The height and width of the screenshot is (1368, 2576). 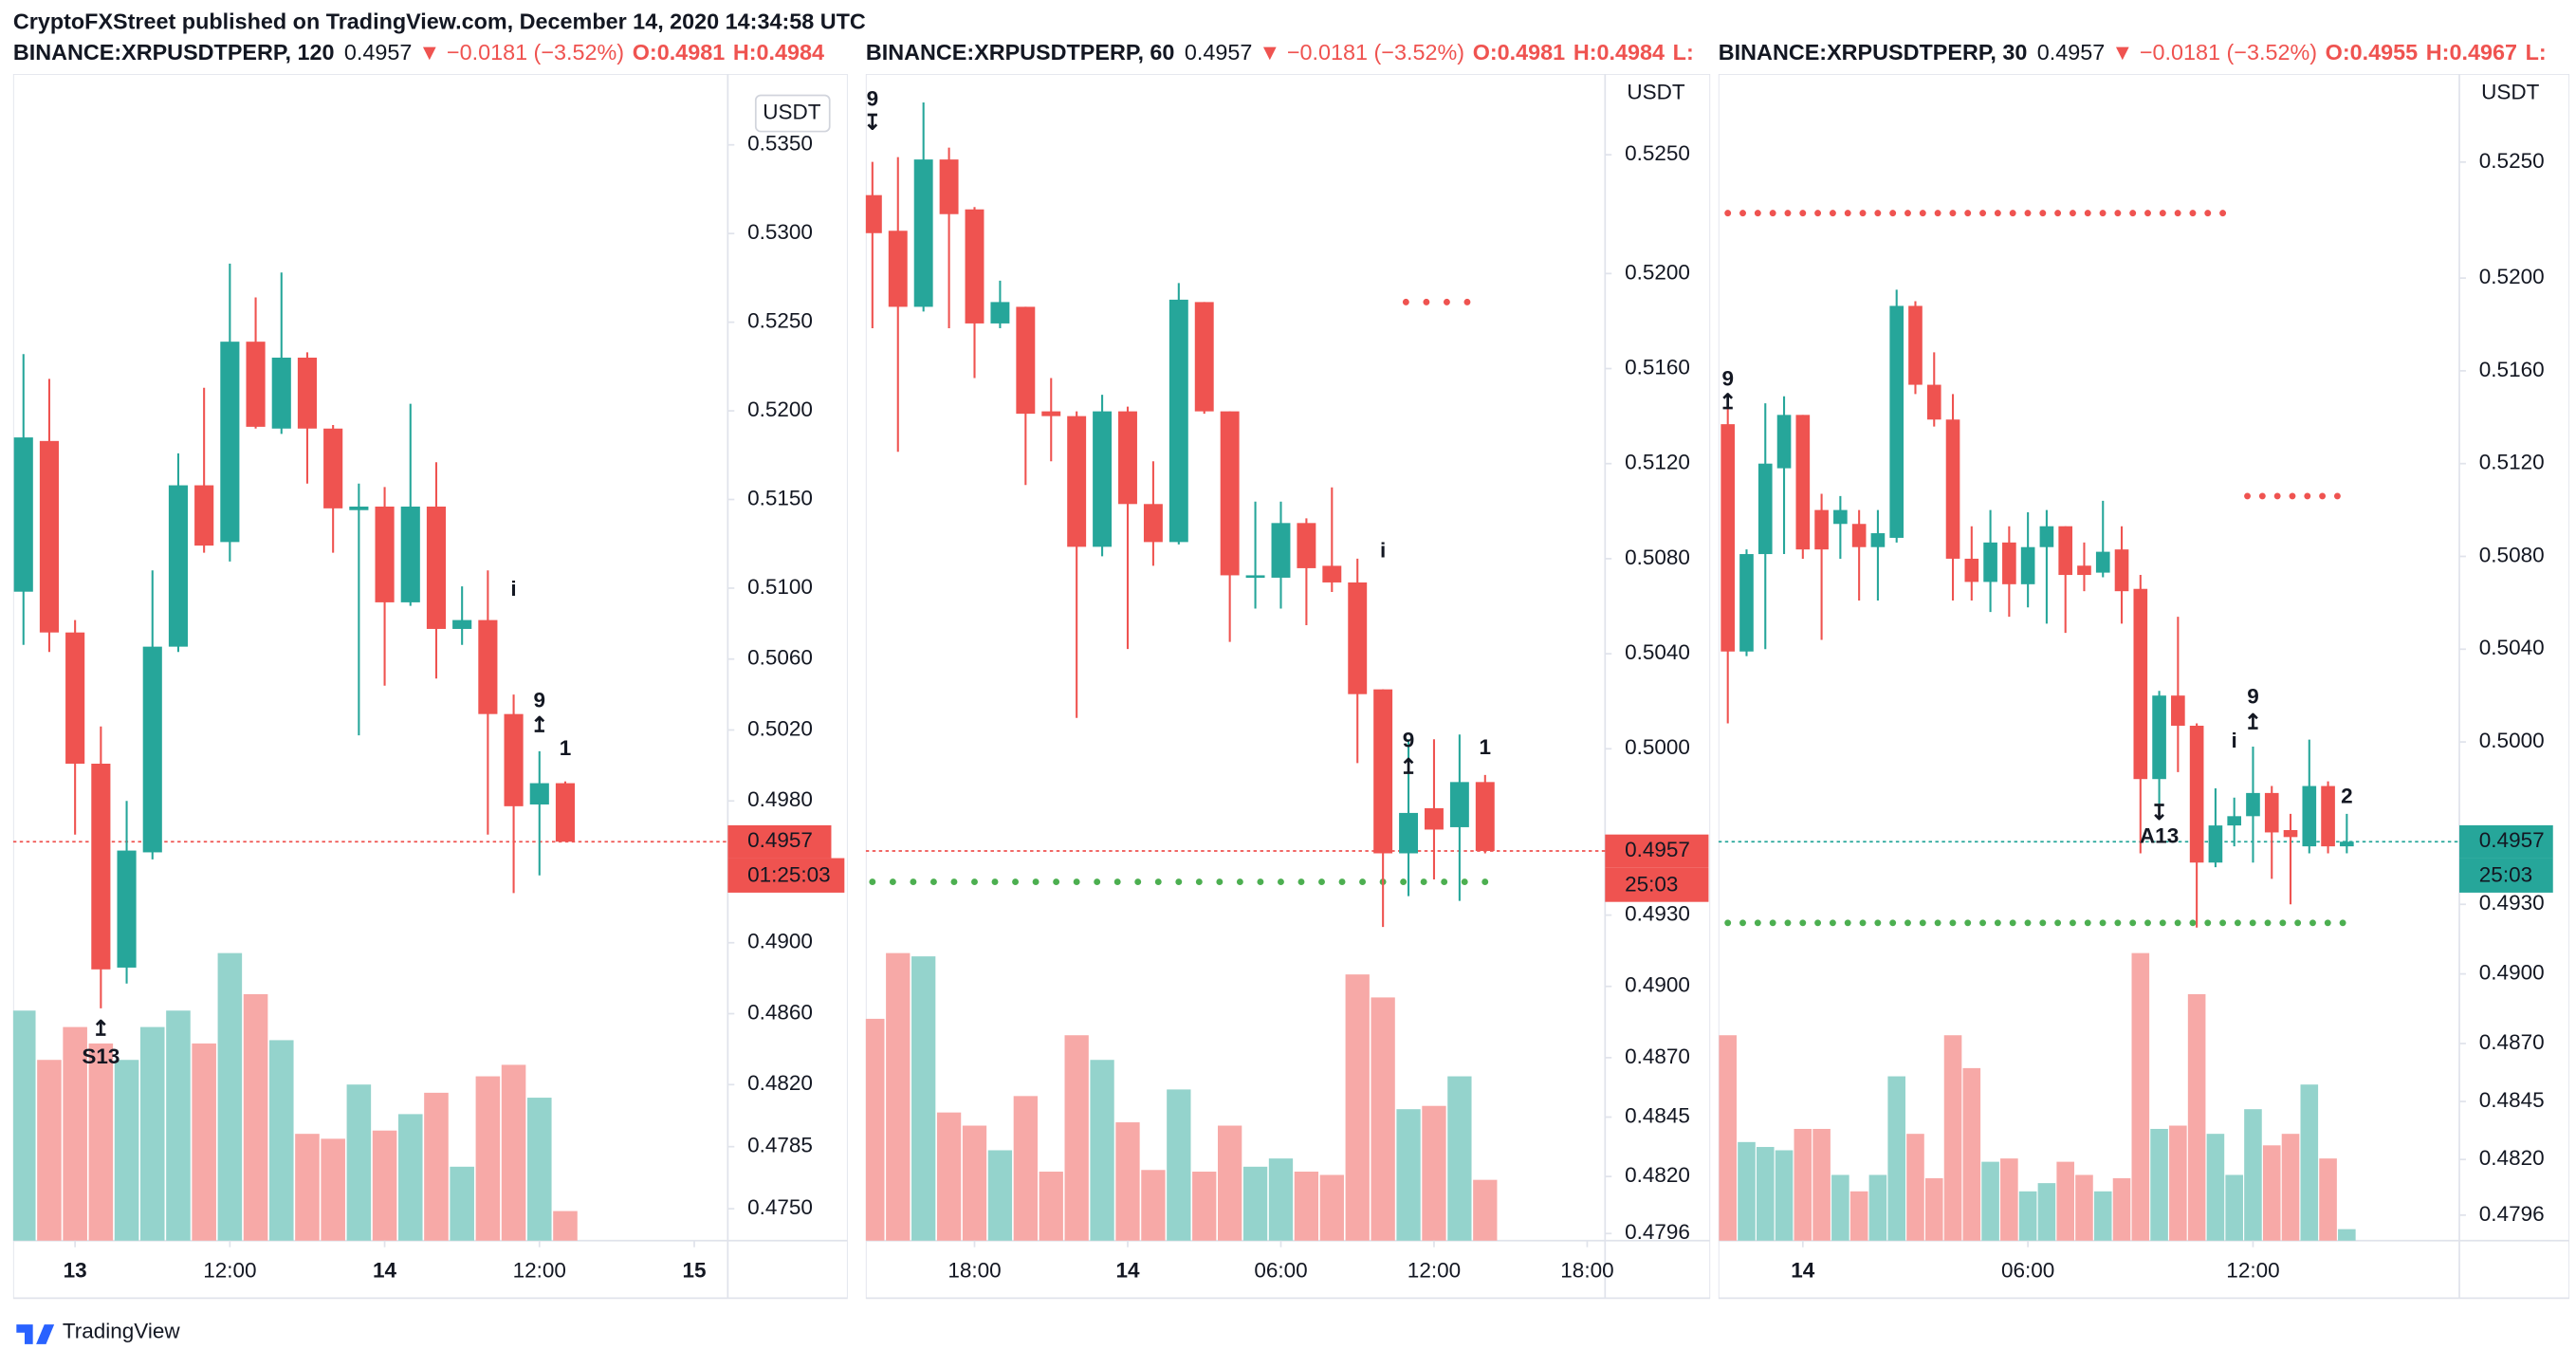 What do you see at coordinates (75, 1271) in the screenshot?
I see `x-tick-label: 13` at bounding box center [75, 1271].